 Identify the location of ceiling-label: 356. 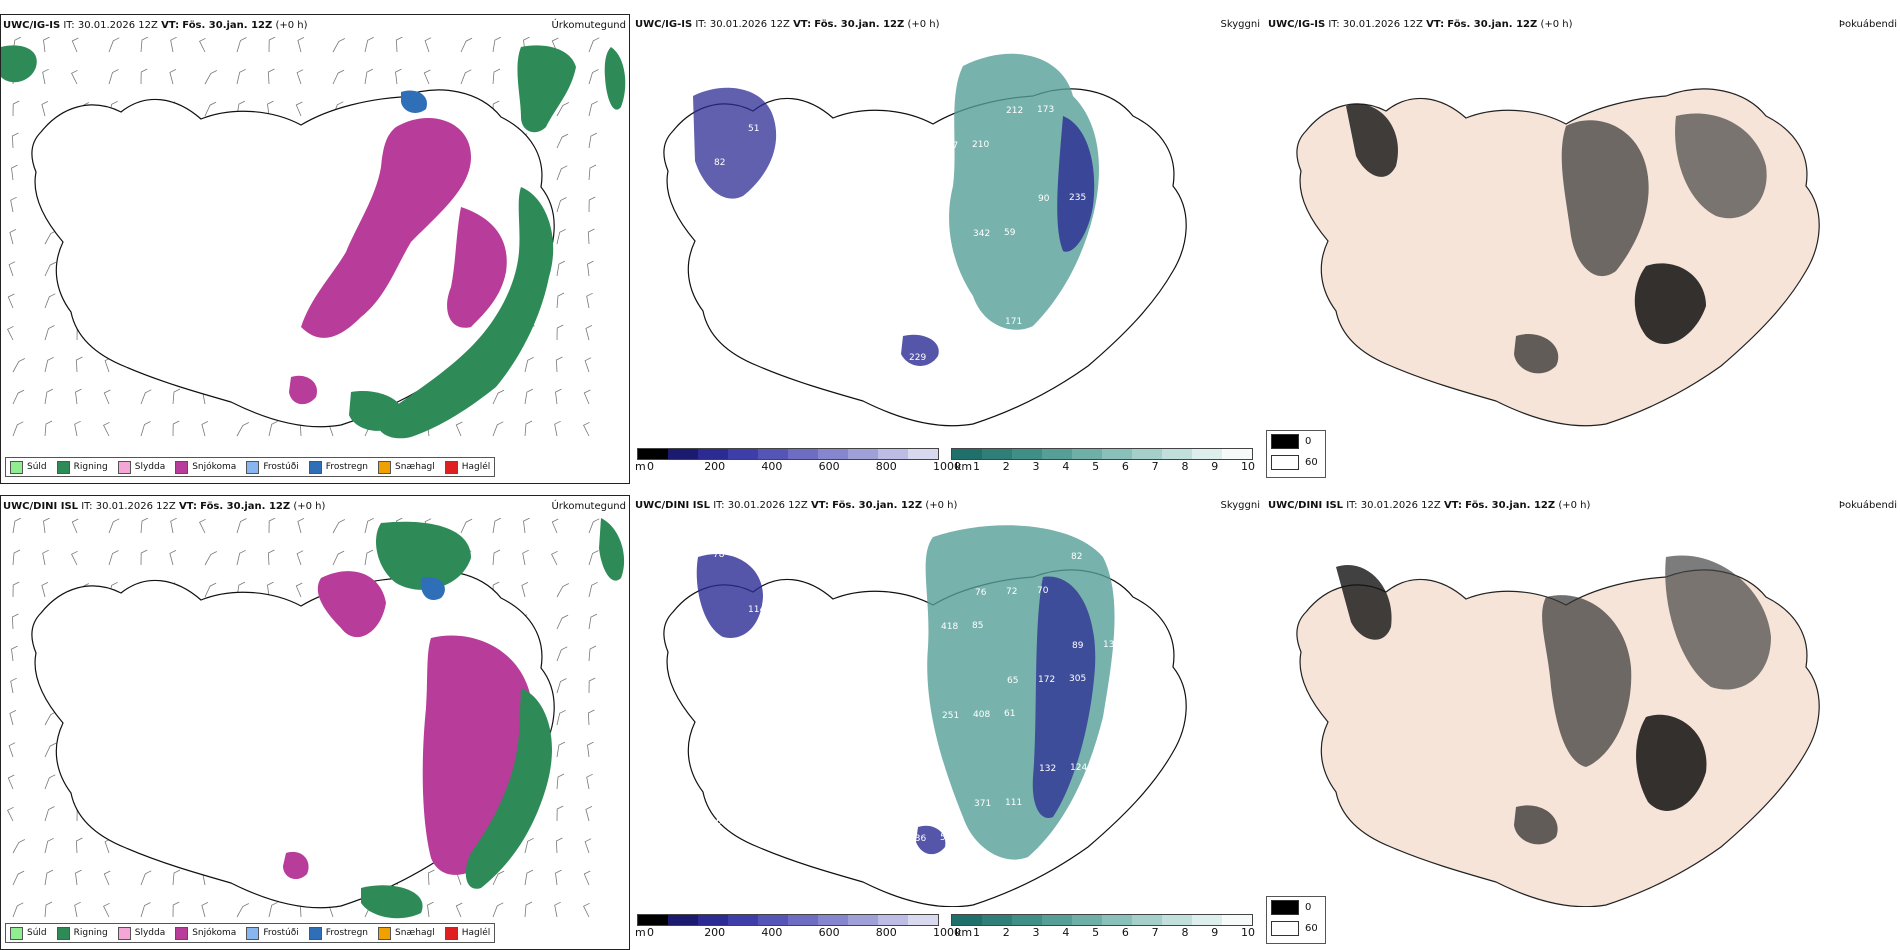
(918, 628).